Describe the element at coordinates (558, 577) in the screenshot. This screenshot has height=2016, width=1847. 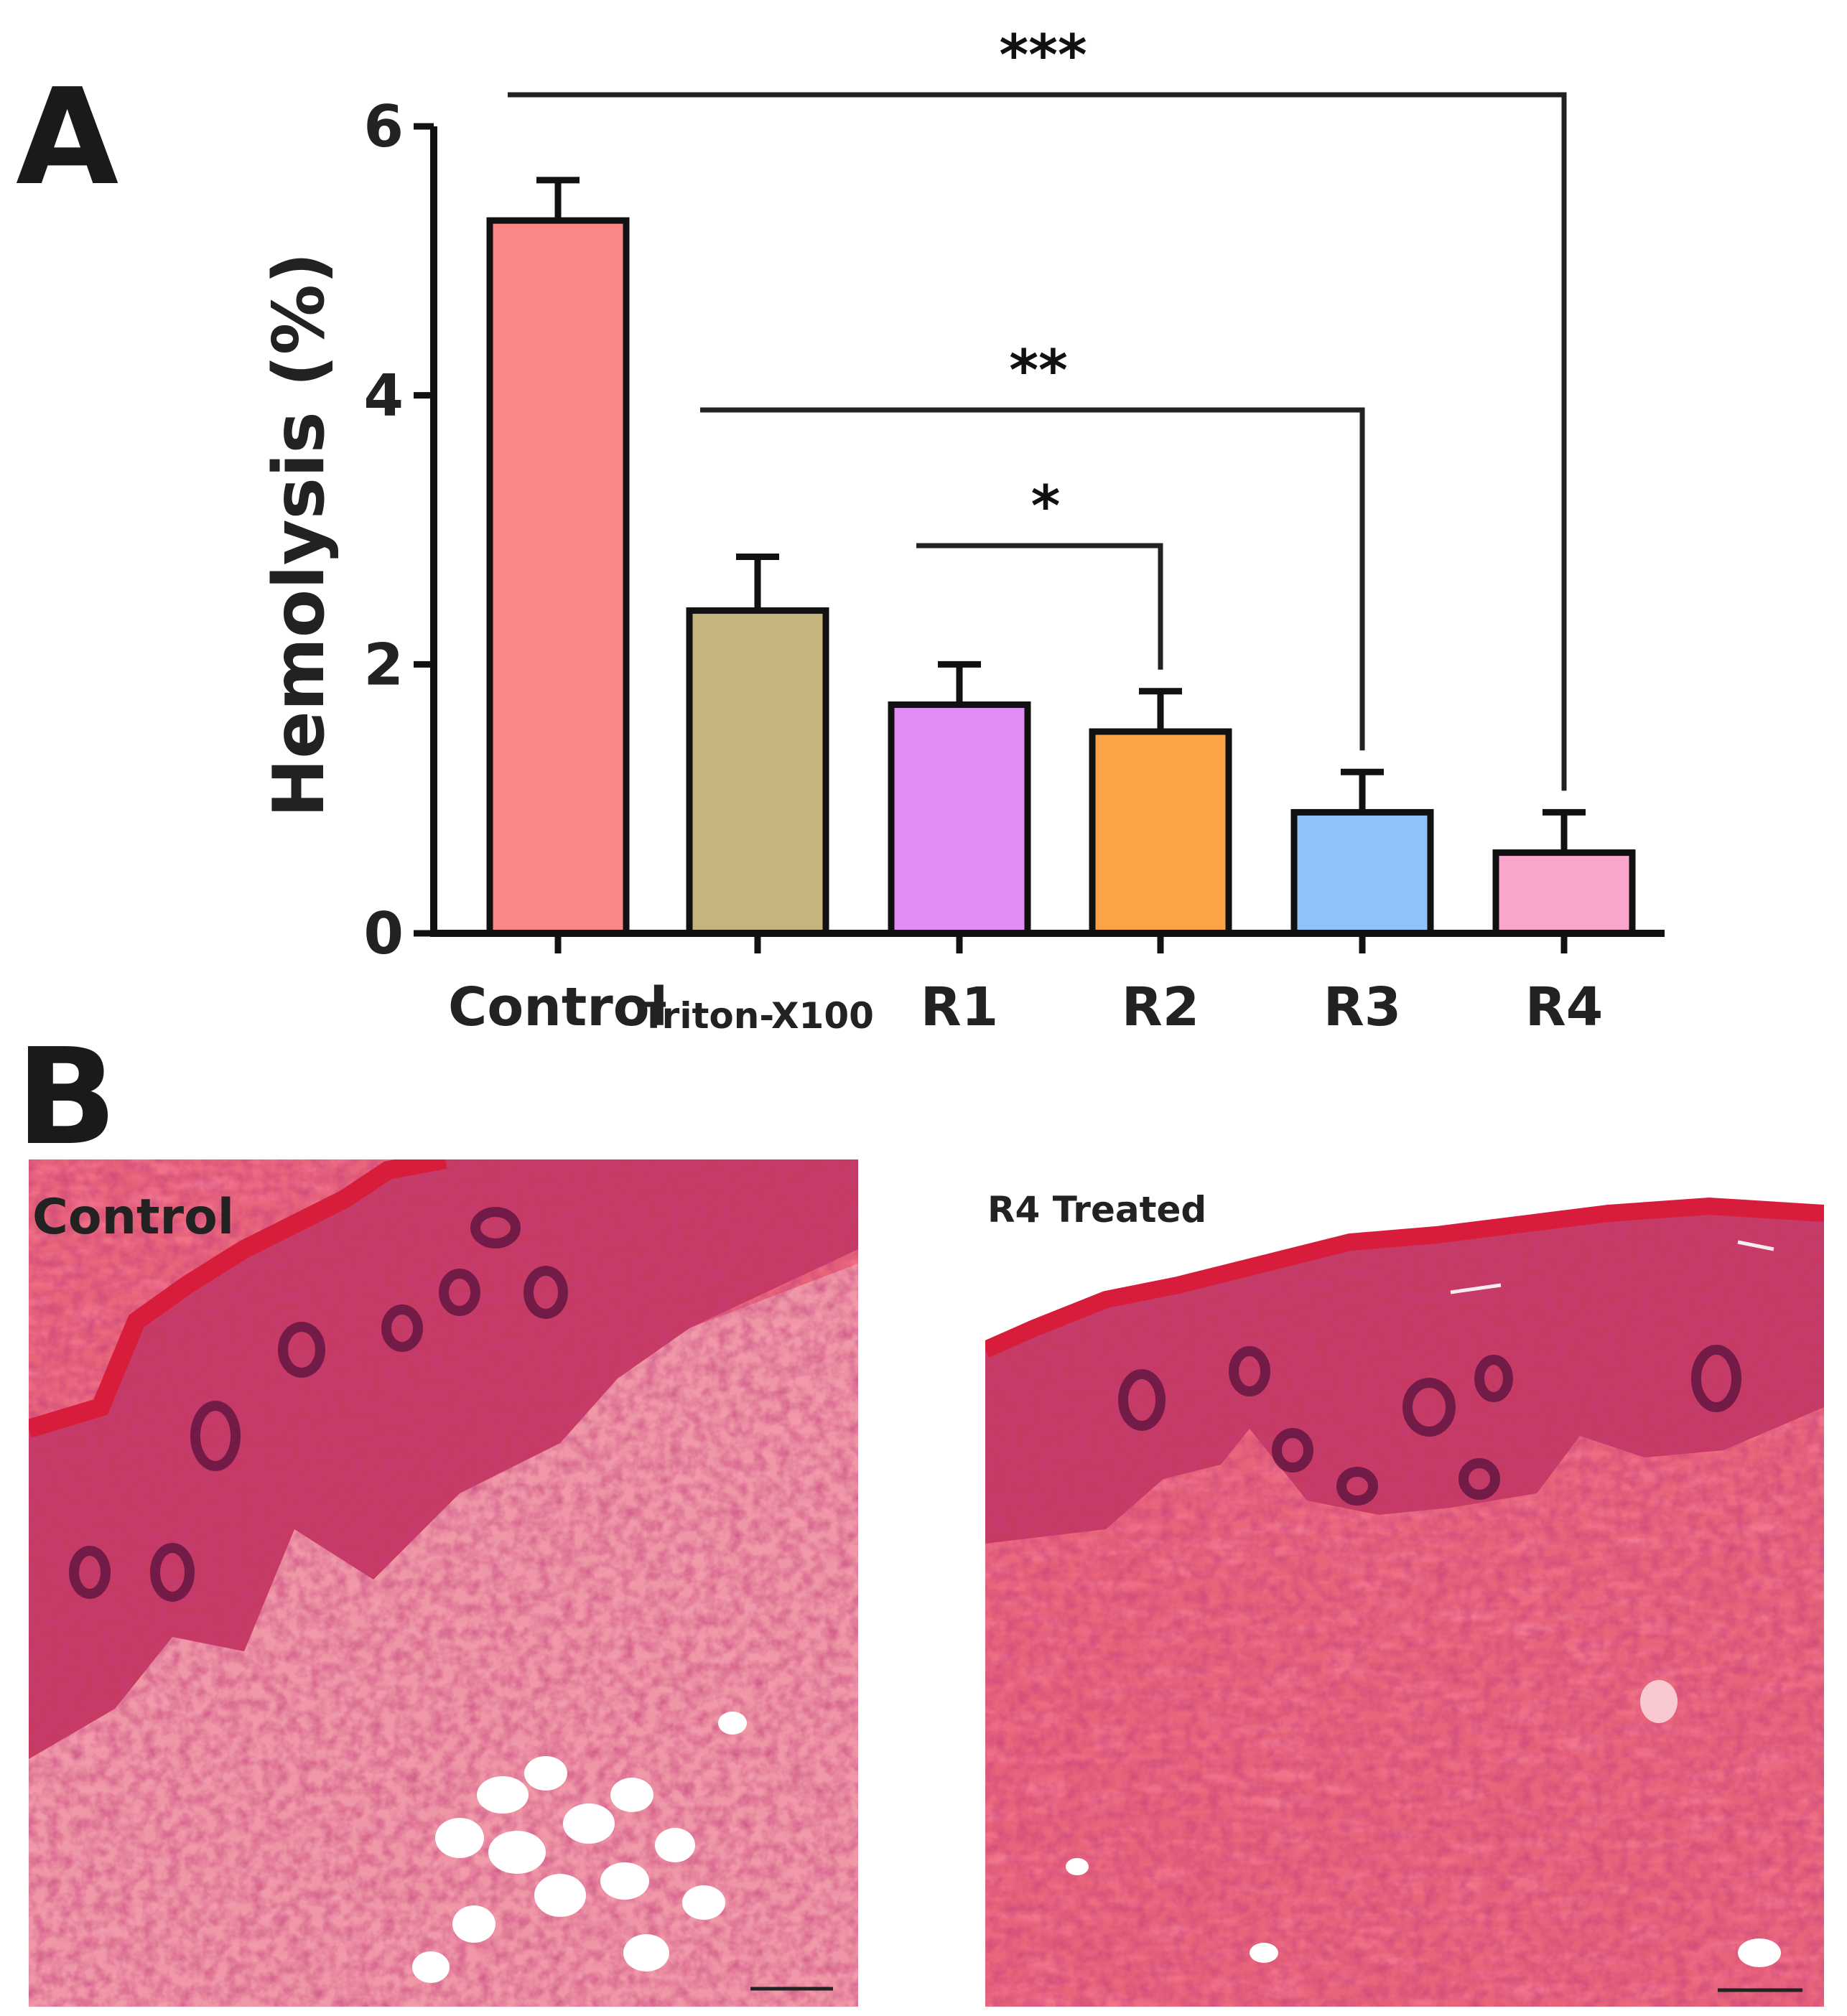
I see `bar-control` at that location.